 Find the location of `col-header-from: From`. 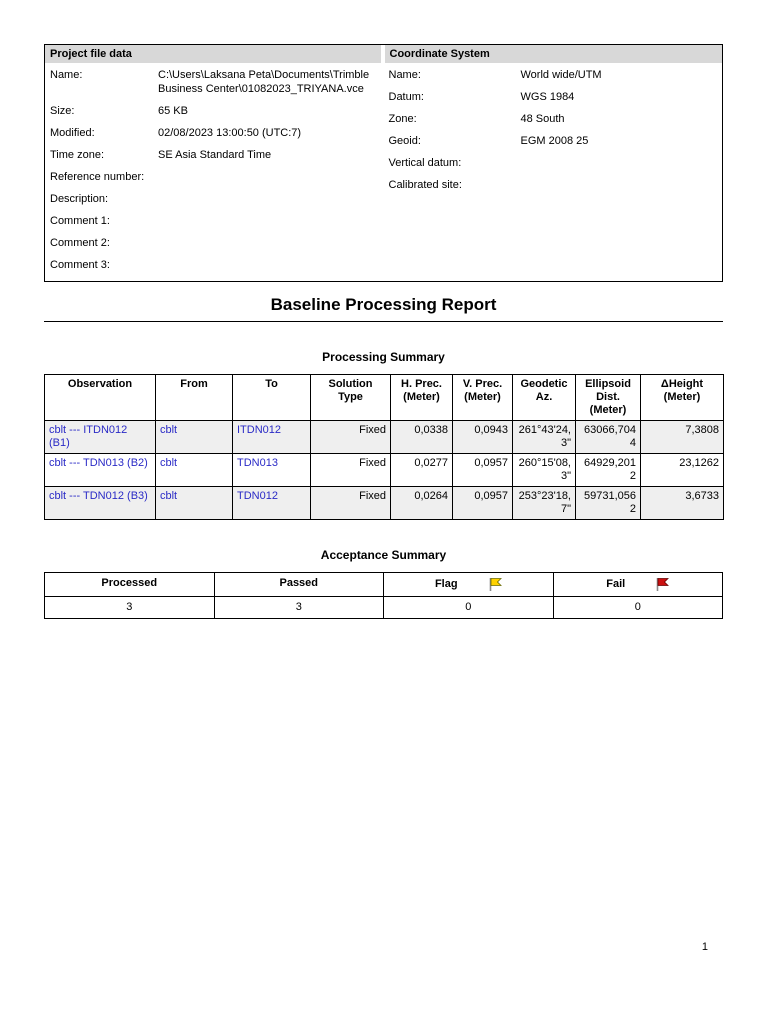

col-header-from: From is located at coordinates (194, 397).